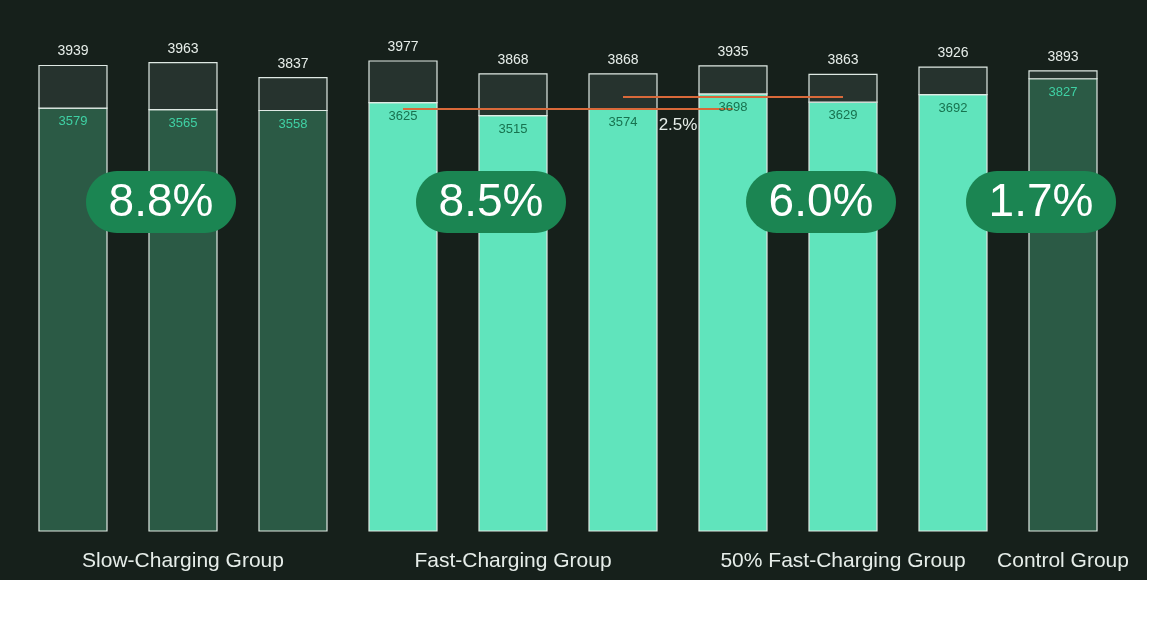  Describe the element at coordinates (161, 200) in the screenshot. I see `annotation: 8.8%` at that location.